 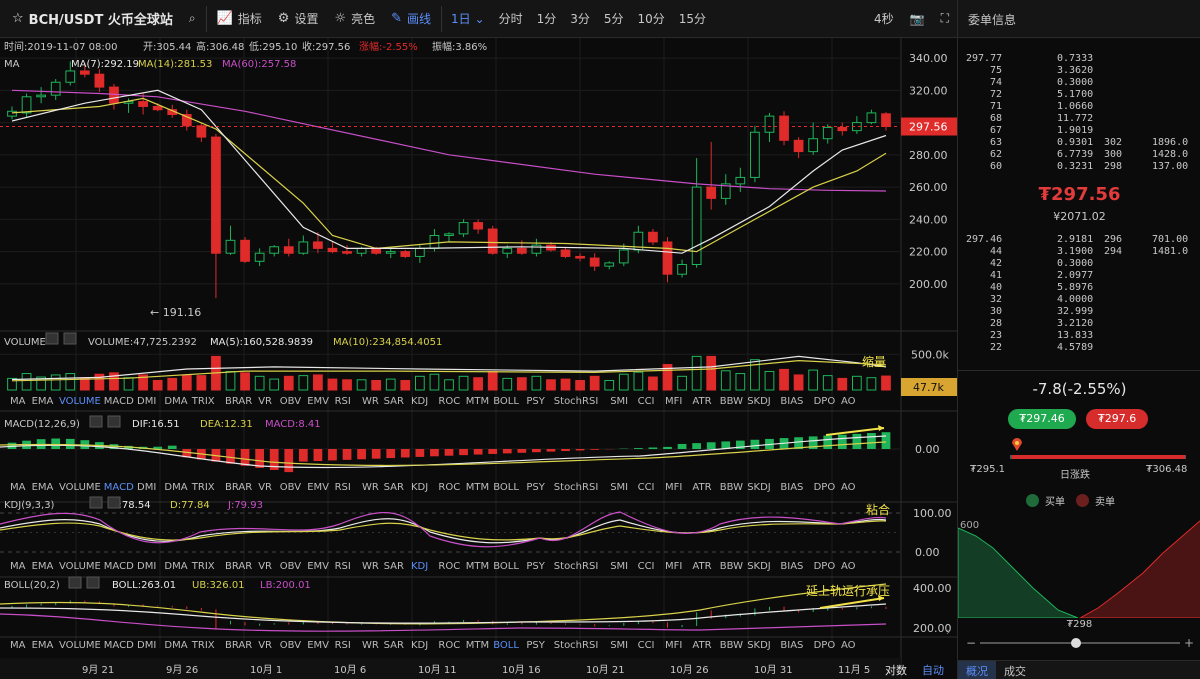 What do you see at coordinates (370, 566) in the screenshot?
I see `indicator-tab-wr: WR` at bounding box center [370, 566].